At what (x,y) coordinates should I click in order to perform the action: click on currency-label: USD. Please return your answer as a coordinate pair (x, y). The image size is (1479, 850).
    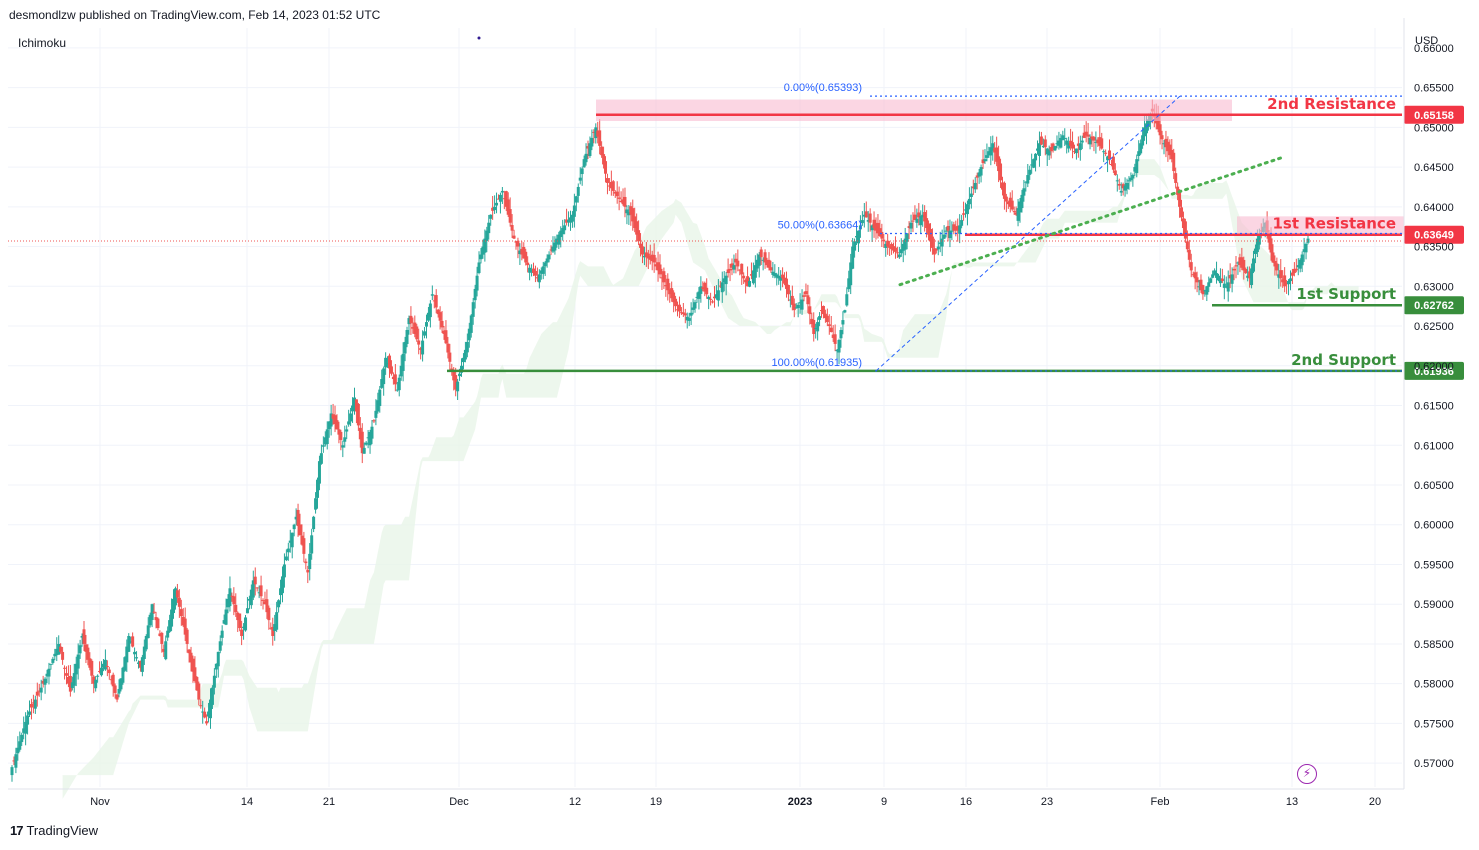
    Looking at the image, I should click on (1427, 41).